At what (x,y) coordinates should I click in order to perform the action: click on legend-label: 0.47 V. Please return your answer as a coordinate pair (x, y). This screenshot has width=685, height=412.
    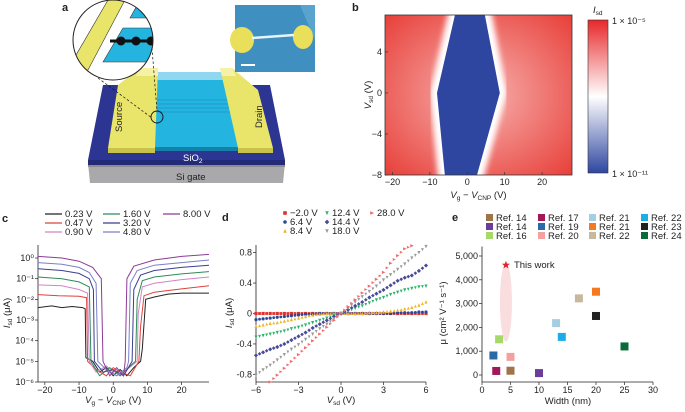
    Looking at the image, I should click on (79, 223).